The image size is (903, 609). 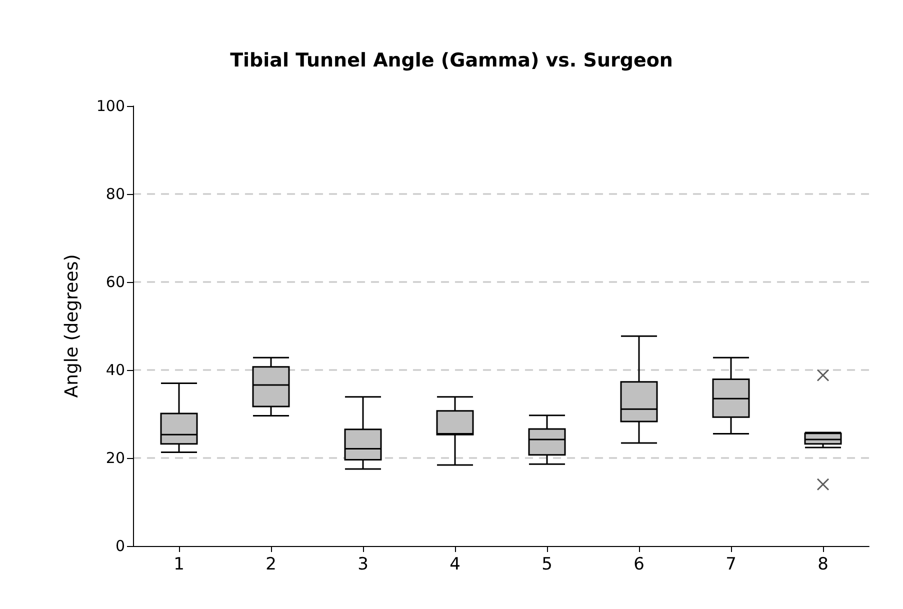 What do you see at coordinates (72, 326) in the screenshot?
I see `y-axis-title: Angle (degrees)` at bounding box center [72, 326].